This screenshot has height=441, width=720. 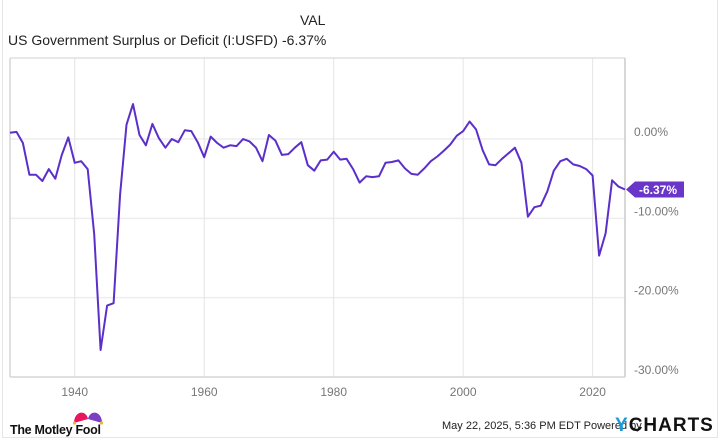 I want to click on y-axis-ticks: 0.00% -10.00% -20.00% -30.00%, so click(x=656, y=251).